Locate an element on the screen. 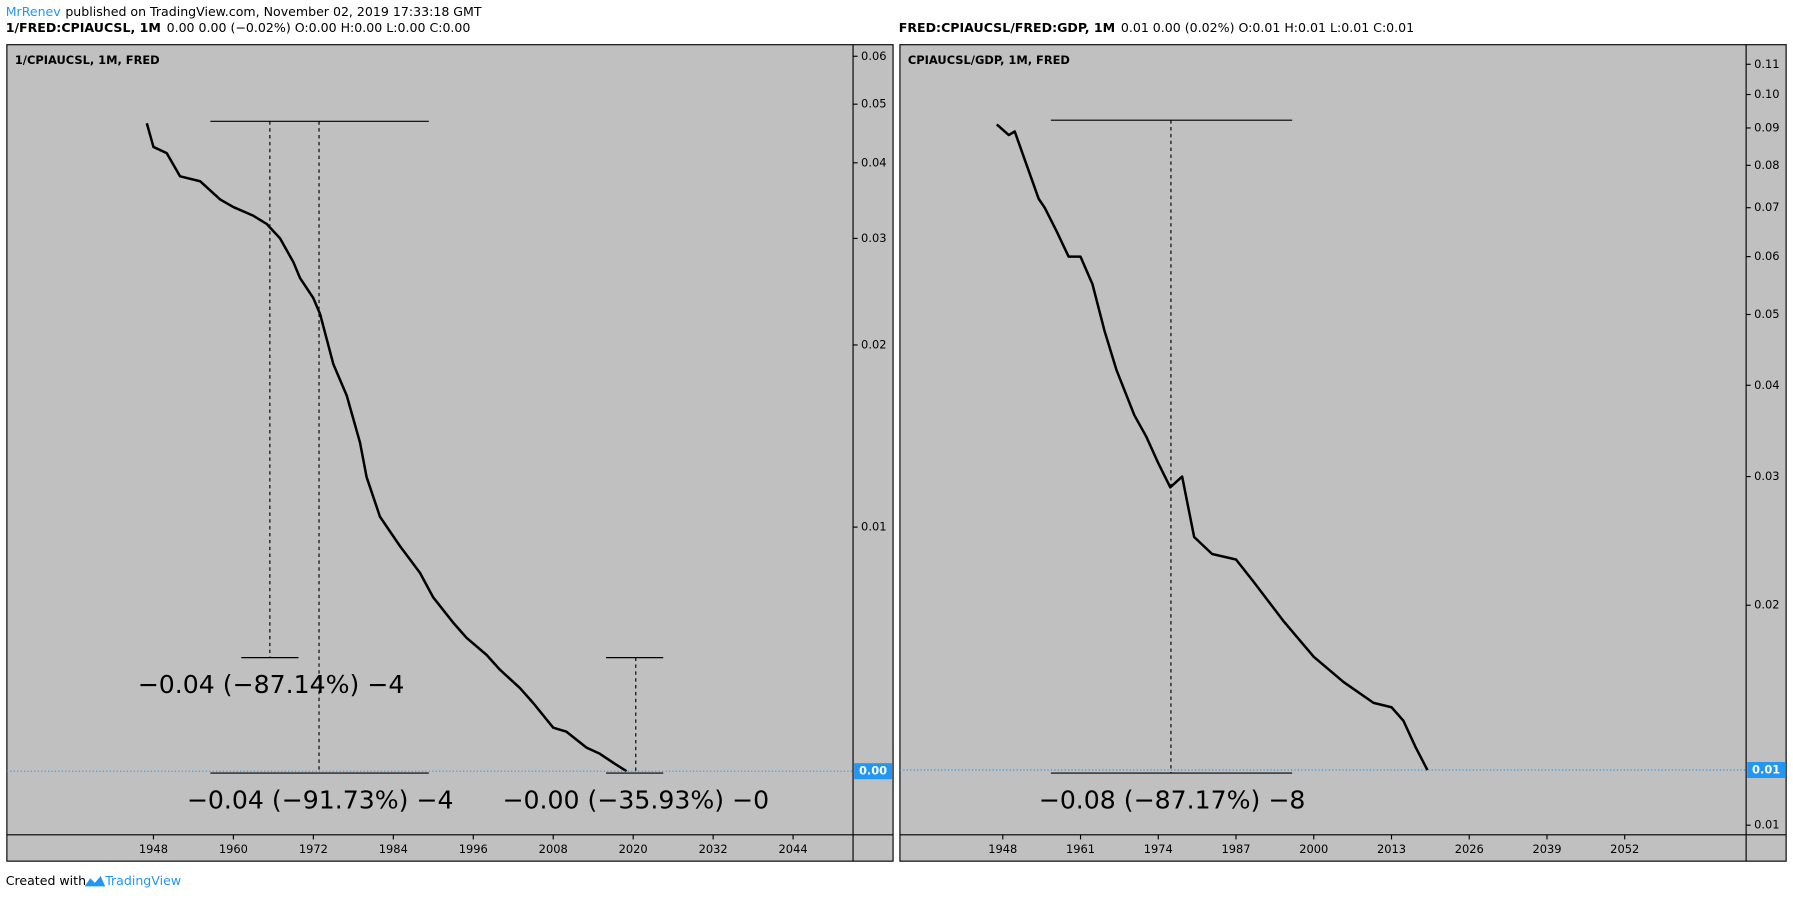  x-tick-label: 1960 is located at coordinates (233, 849).